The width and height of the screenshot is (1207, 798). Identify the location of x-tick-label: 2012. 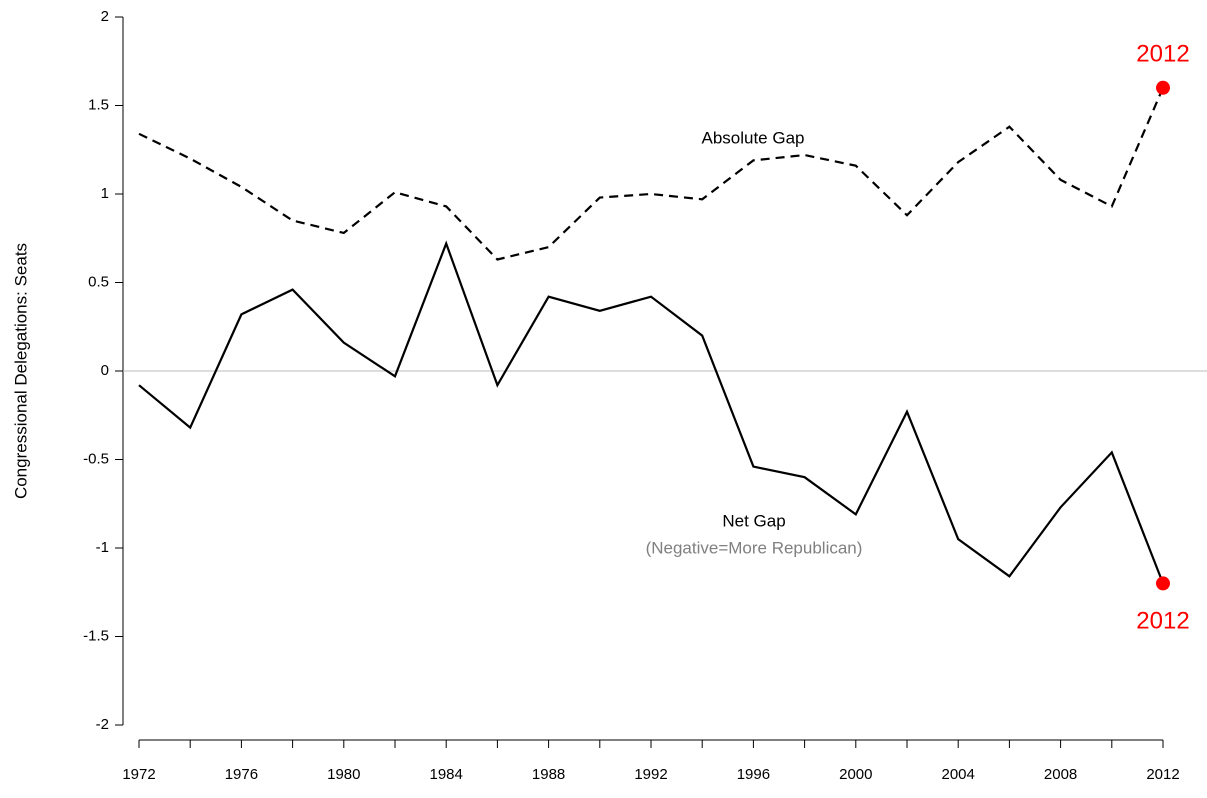
(1162, 774).